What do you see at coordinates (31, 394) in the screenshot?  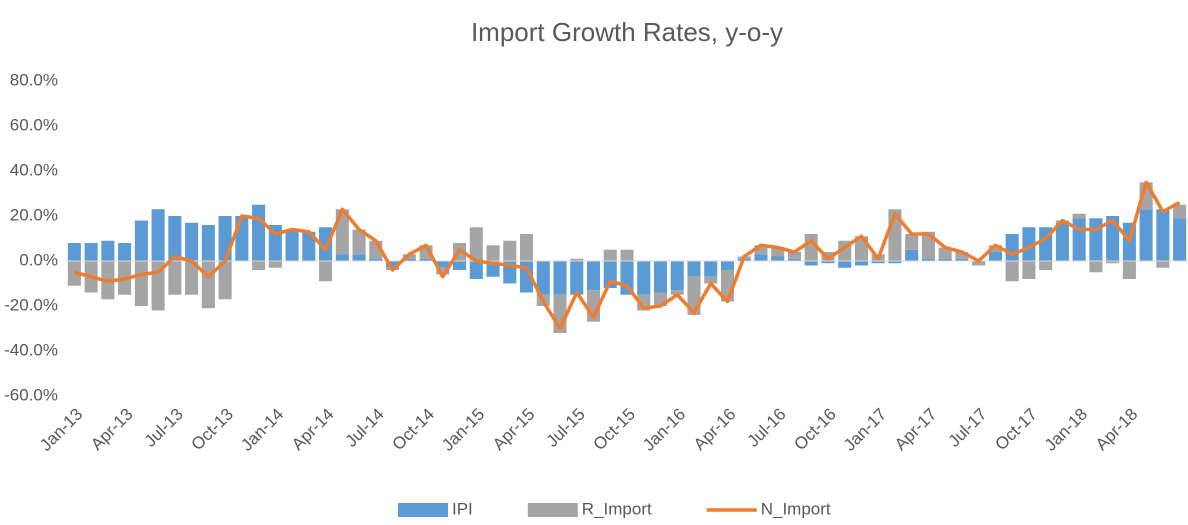 I see `y-tick-label: -60.0%` at bounding box center [31, 394].